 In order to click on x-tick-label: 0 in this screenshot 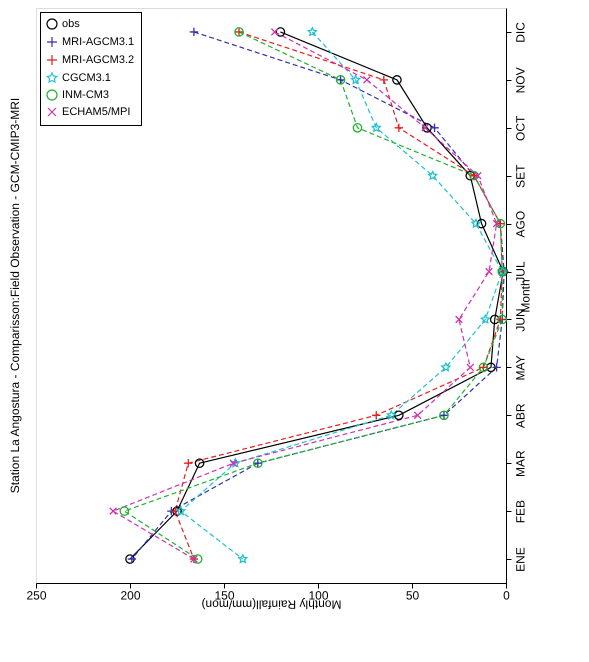, I will do `click(506, 595)`.